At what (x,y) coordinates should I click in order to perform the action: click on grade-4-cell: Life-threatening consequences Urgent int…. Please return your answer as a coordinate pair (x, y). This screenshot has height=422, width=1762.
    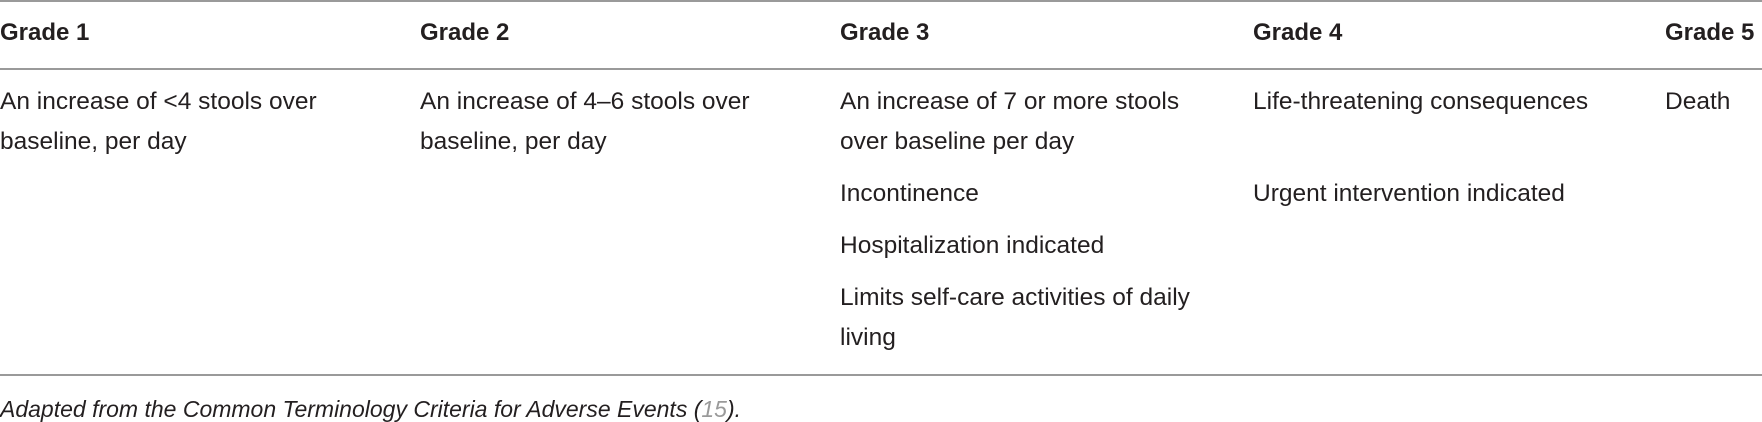
    Looking at the image, I should click on (1420, 148).